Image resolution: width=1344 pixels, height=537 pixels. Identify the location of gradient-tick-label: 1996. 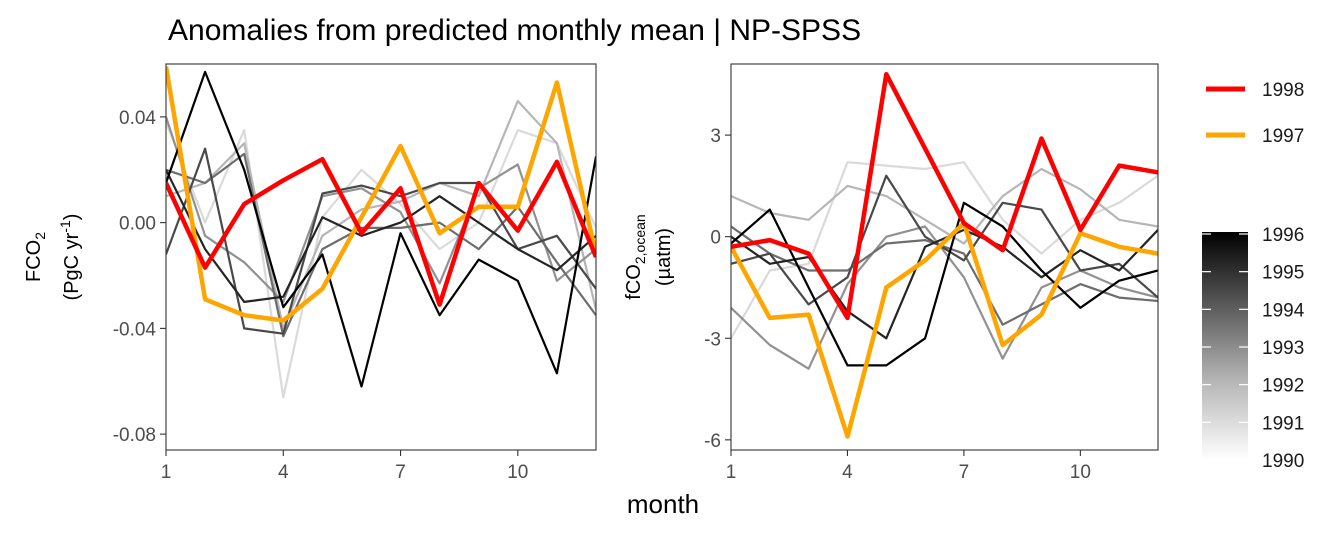
(1283, 235).